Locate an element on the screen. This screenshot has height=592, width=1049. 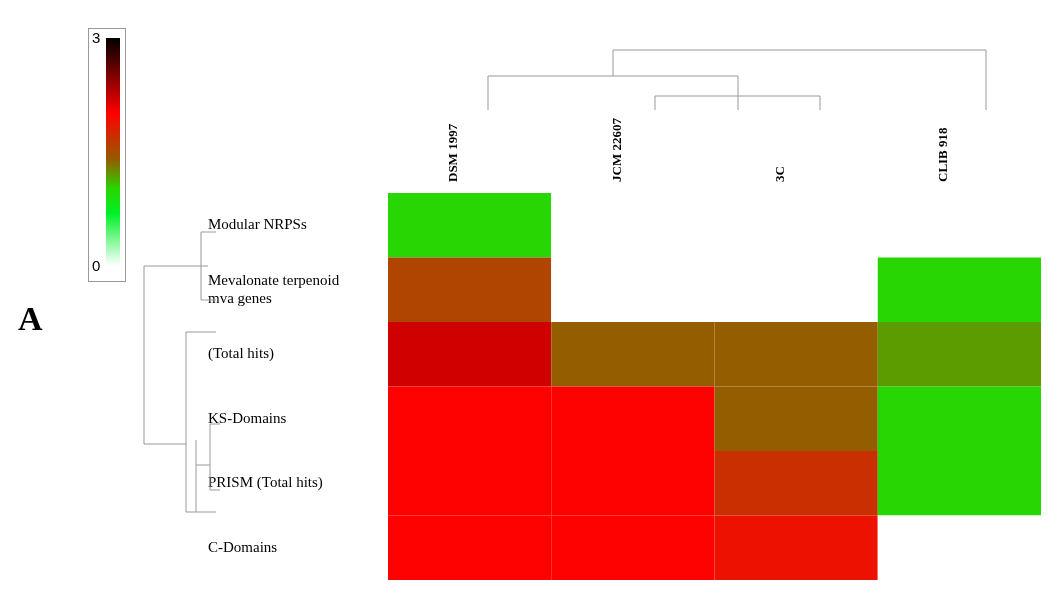
y-tick-label: PRISM (Total hits) is located at coordinates (265, 483).